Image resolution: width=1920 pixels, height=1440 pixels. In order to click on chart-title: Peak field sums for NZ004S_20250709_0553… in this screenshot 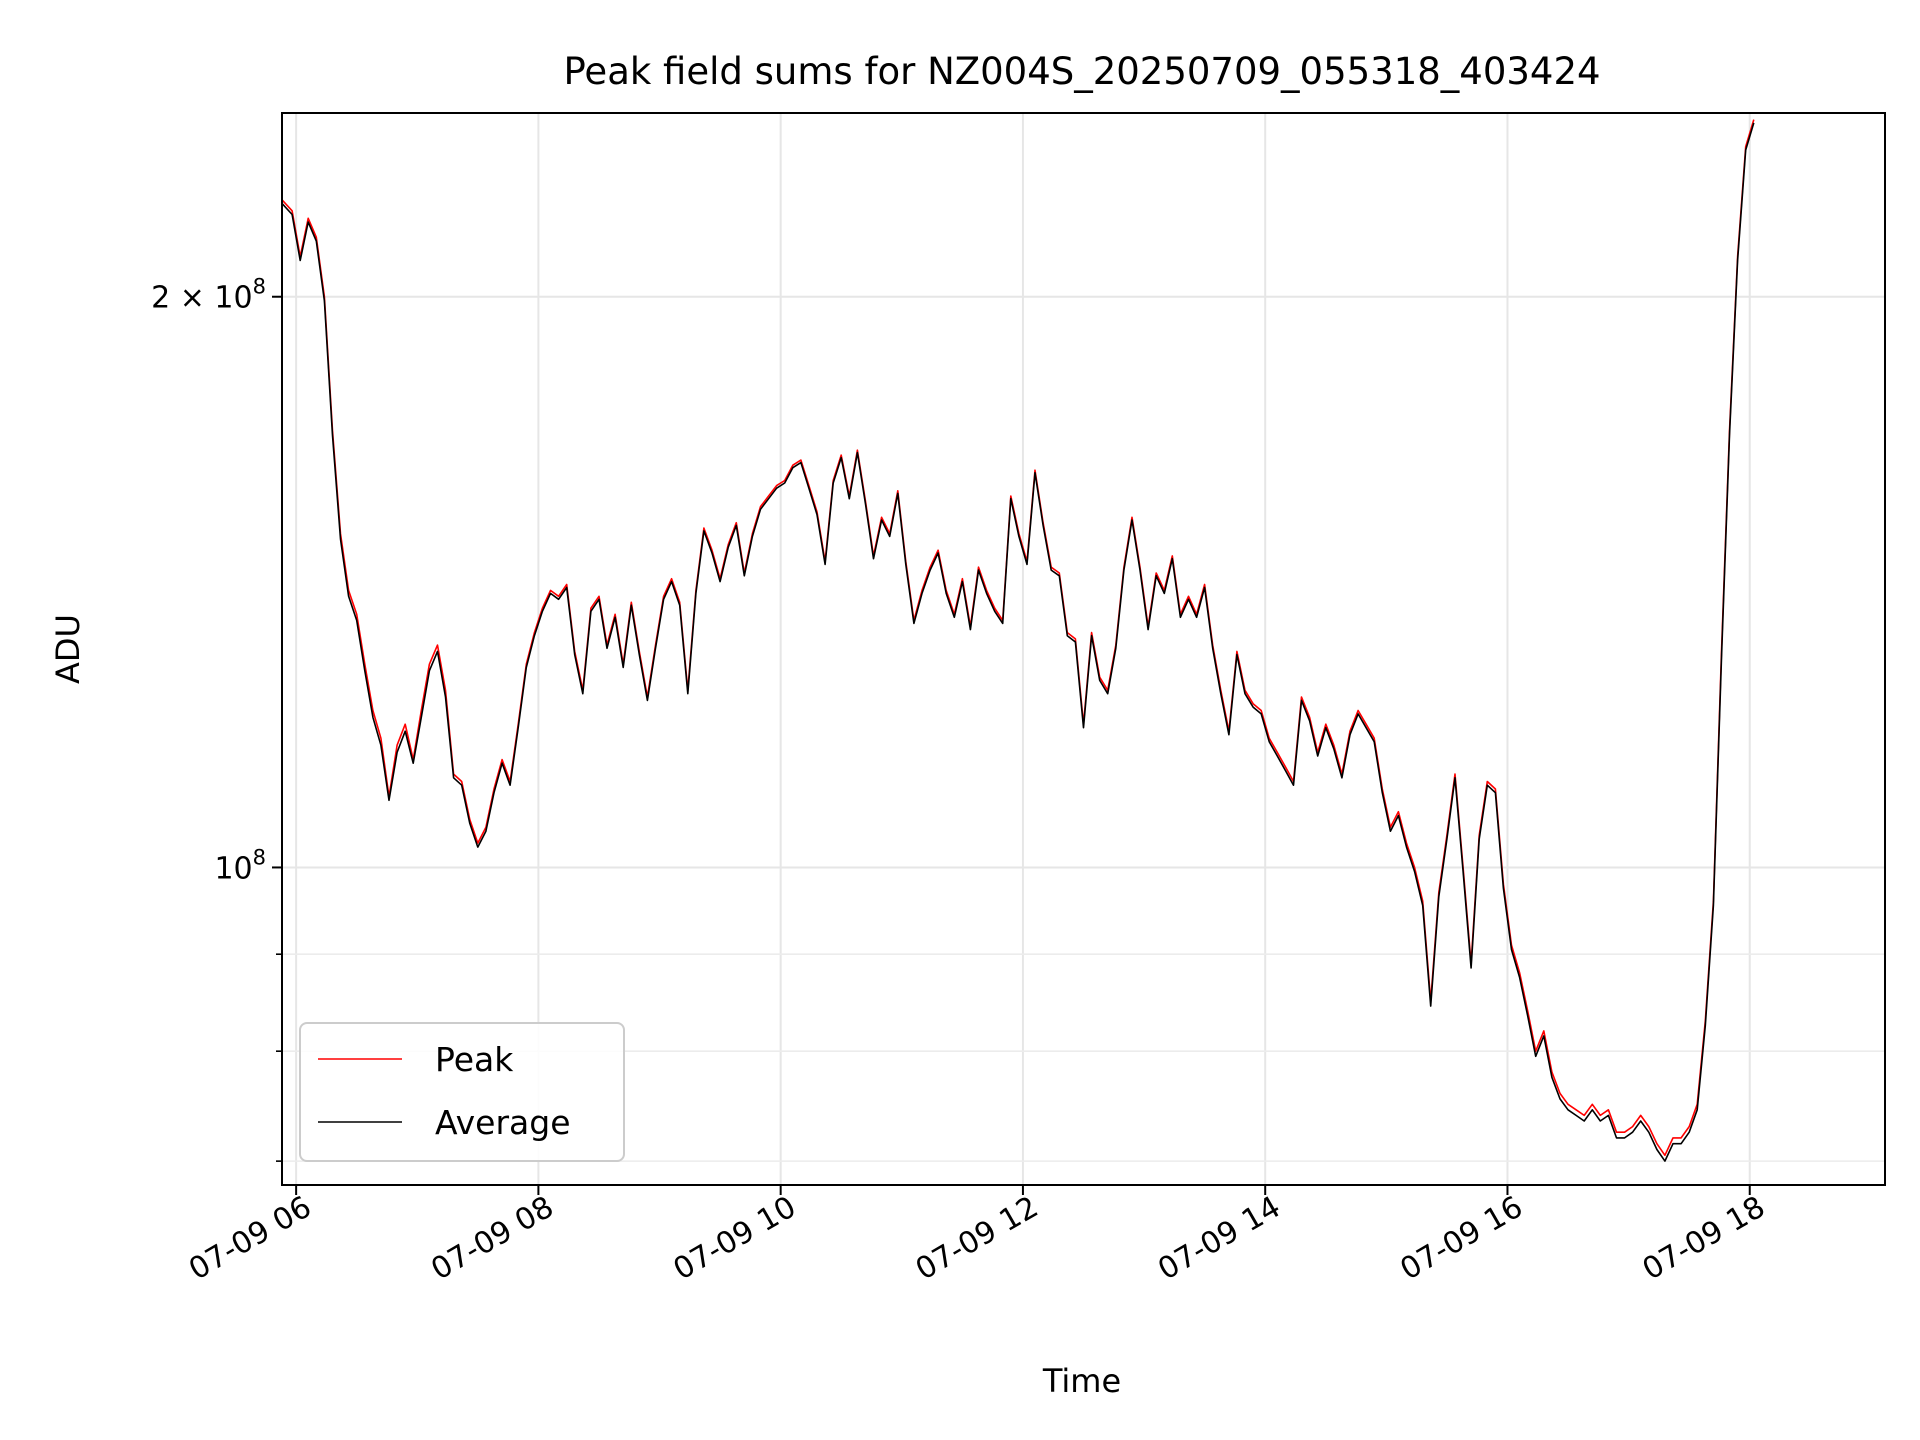, I will do `click(1081, 71)`.